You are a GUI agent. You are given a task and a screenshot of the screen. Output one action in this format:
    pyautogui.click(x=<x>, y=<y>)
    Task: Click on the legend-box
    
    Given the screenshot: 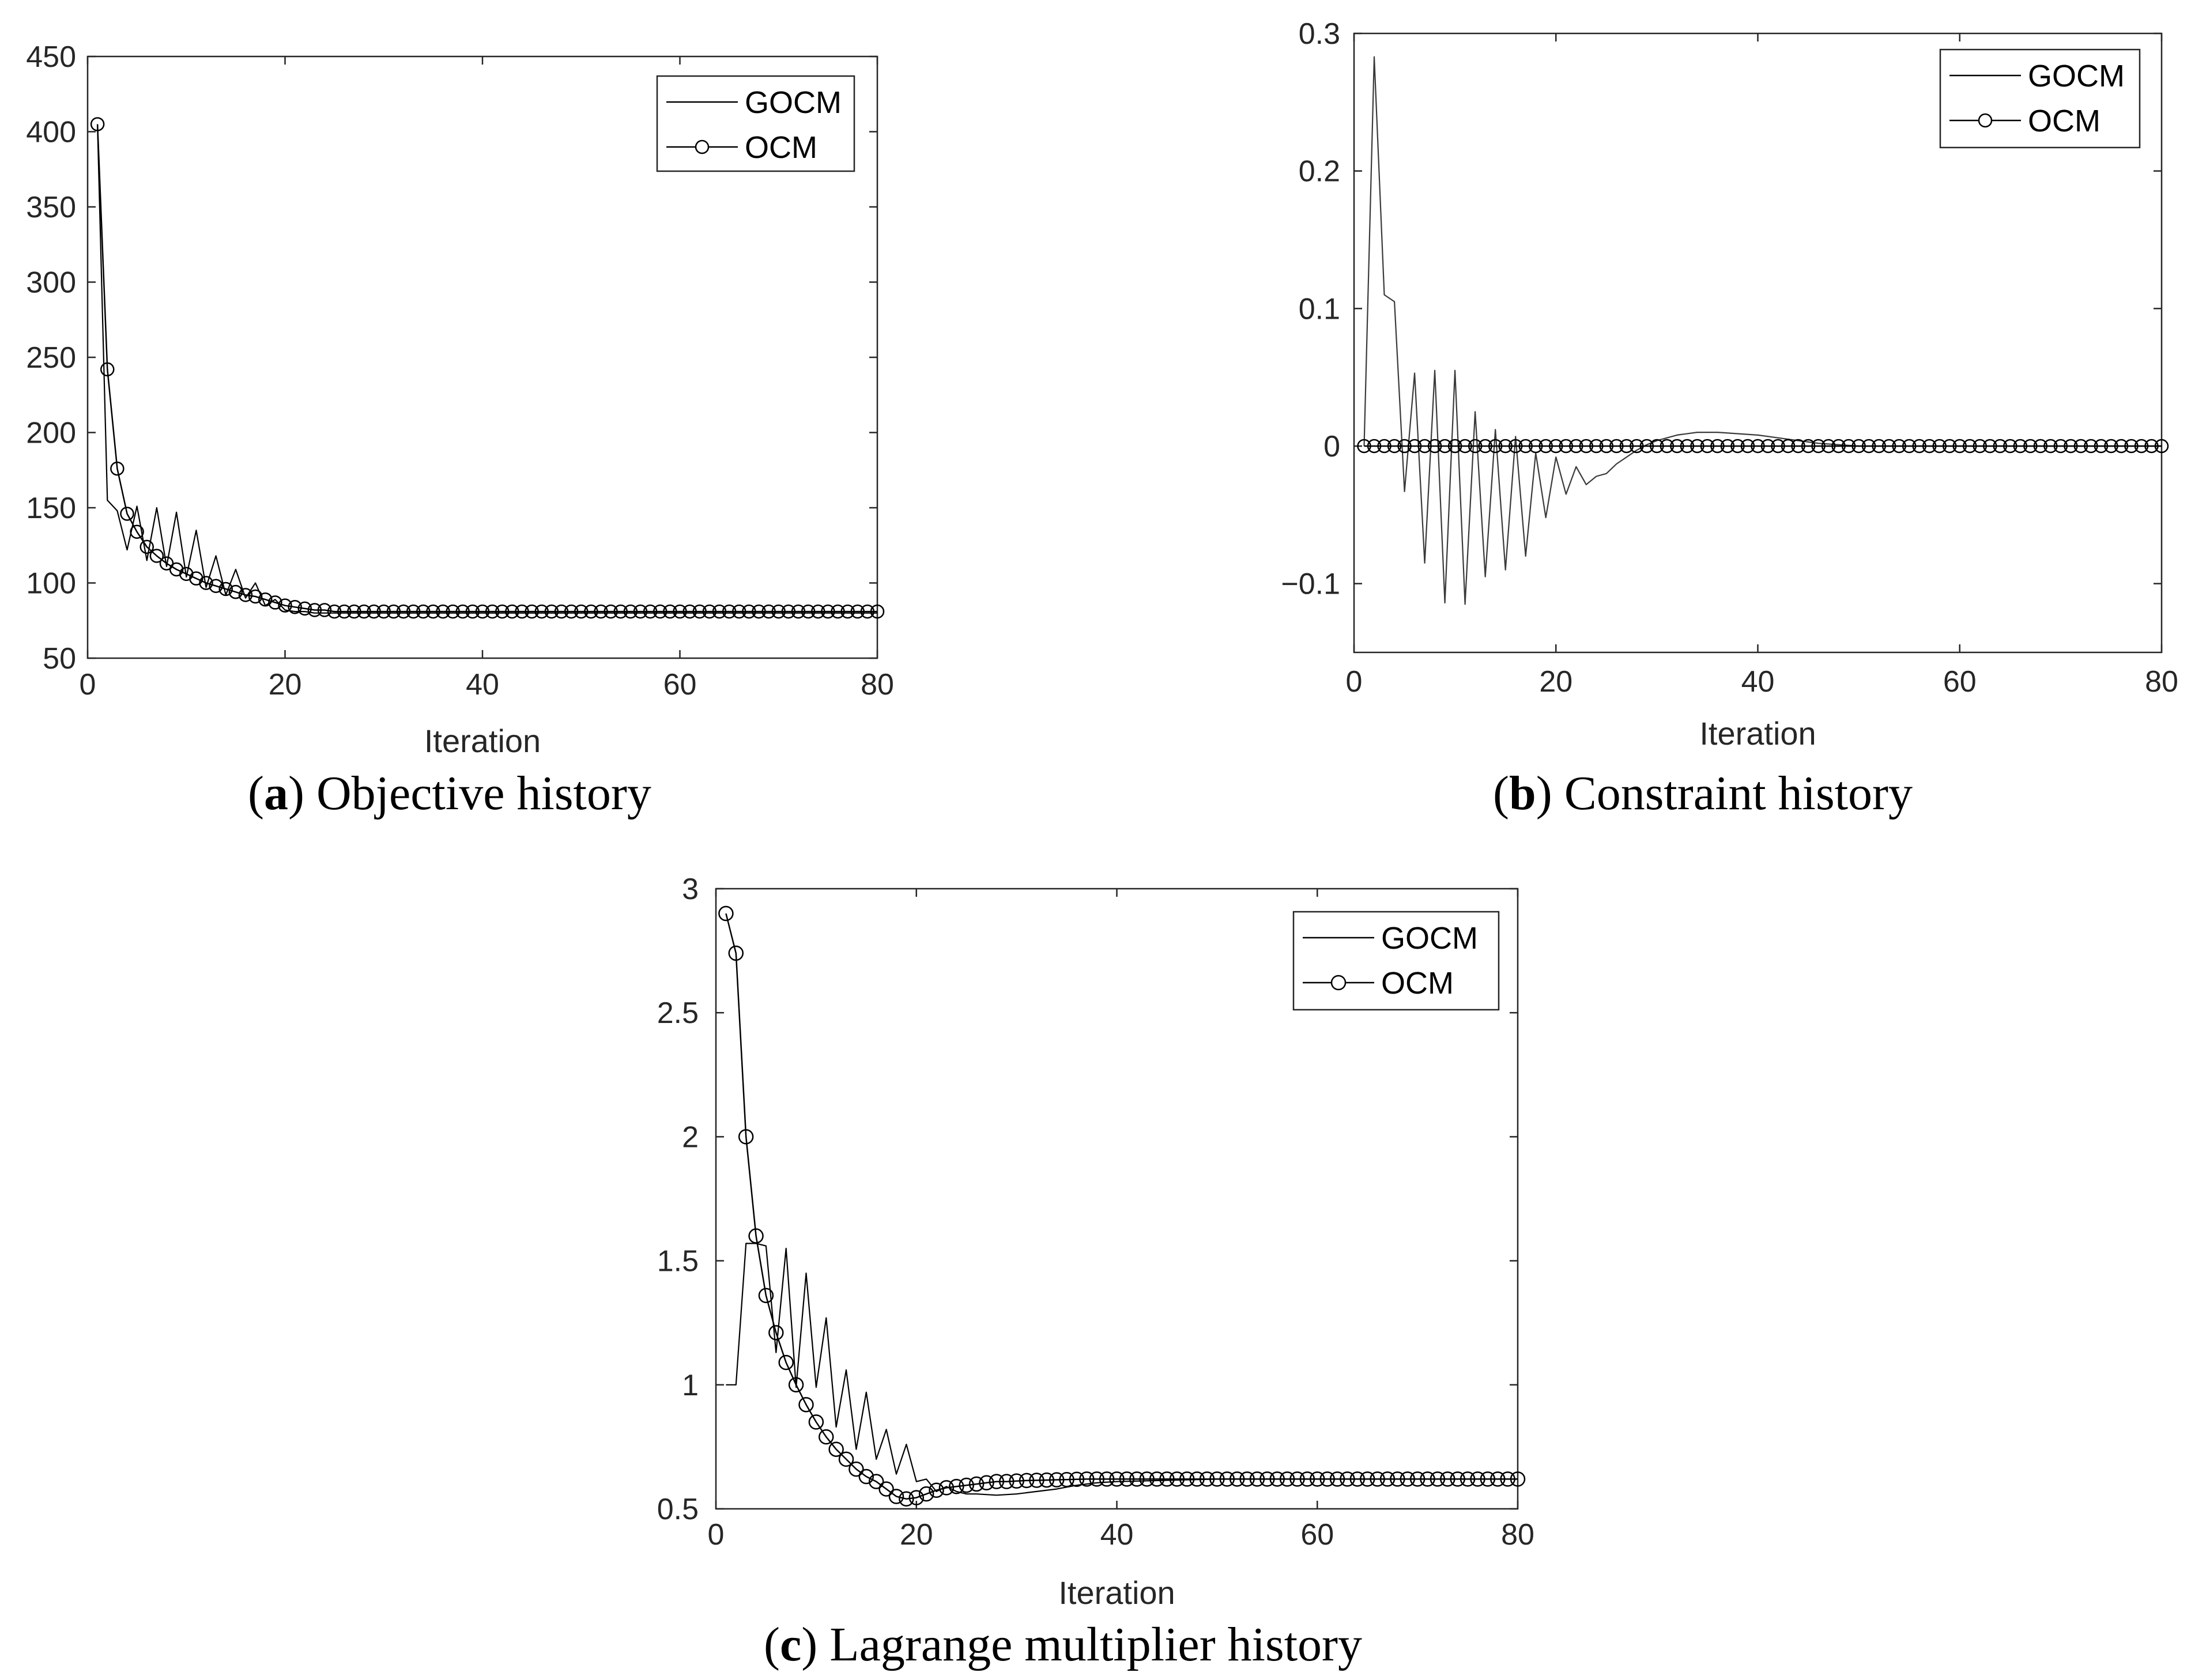 What is the action you would take?
    pyautogui.click(x=755, y=124)
    